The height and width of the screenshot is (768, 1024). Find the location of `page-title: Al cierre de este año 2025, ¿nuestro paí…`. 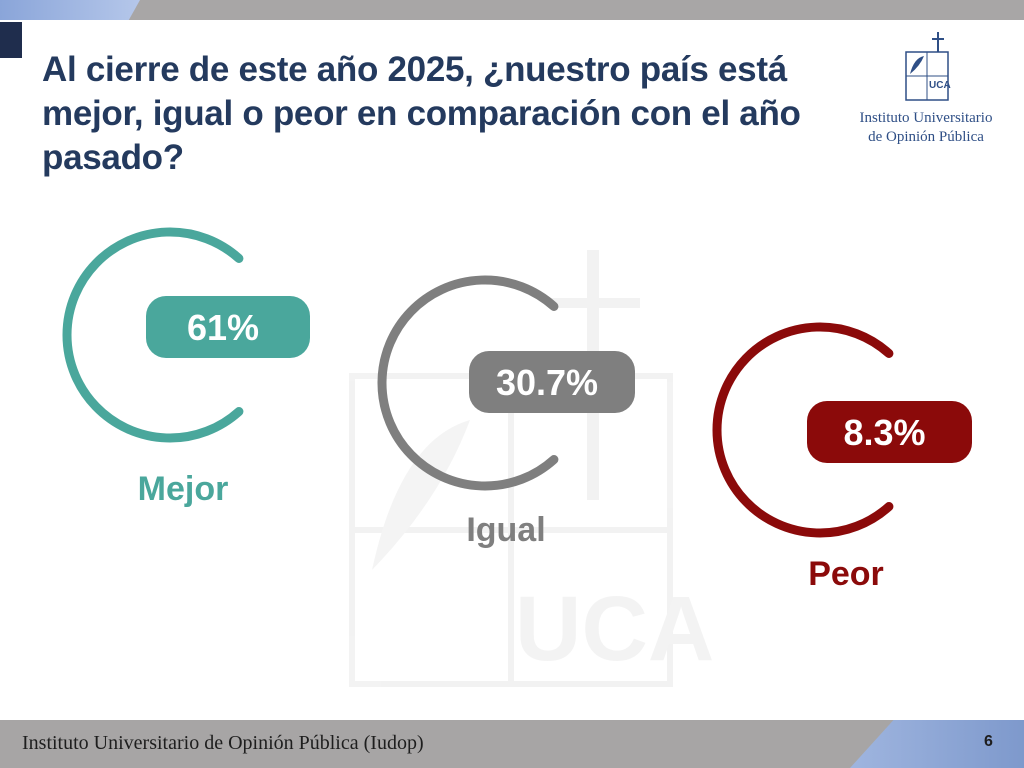

page-title: Al cierre de este año 2025, ¿nuestro paí… is located at coordinates (421, 113).